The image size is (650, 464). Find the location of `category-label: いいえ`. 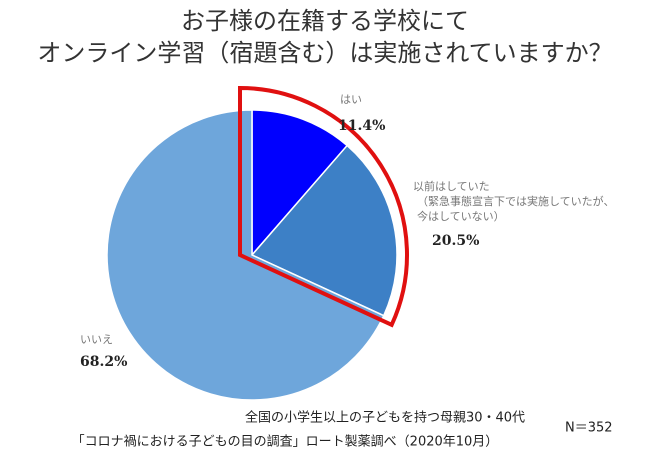

category-label: いいえ is located at coordinates (96, 339).